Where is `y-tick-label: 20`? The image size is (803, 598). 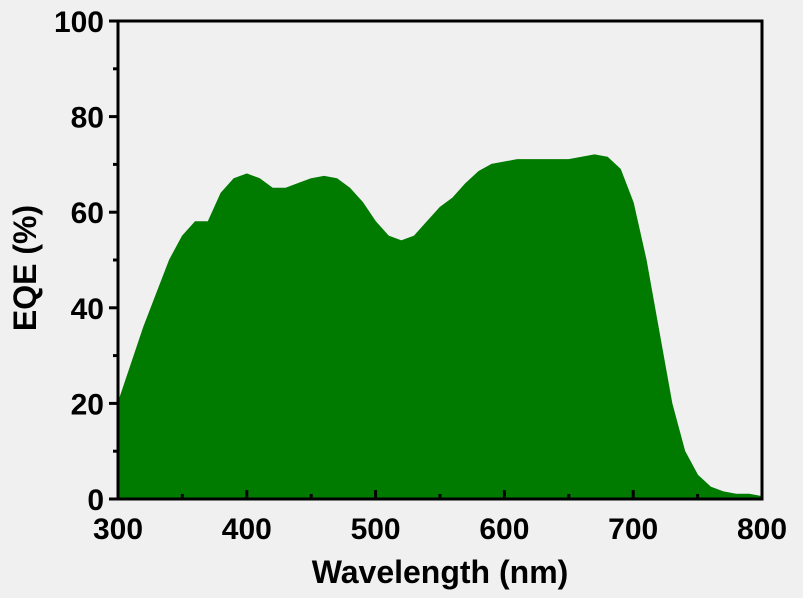 y-tick-label: 20 is located at coordinates (87, 404).